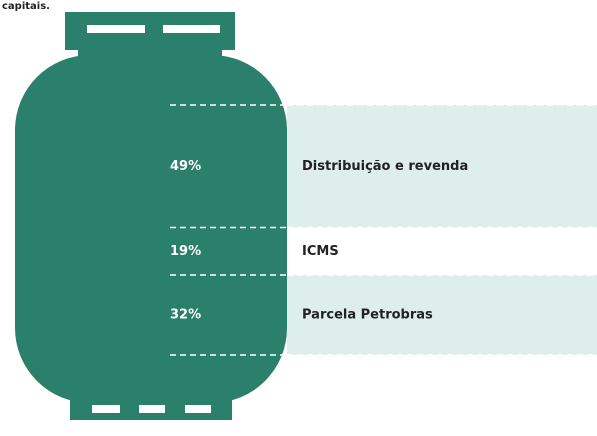  Describe the element at coordinates (385, 166) in the screenshot. I see `category-label: Distribuição e revenda` at that location.